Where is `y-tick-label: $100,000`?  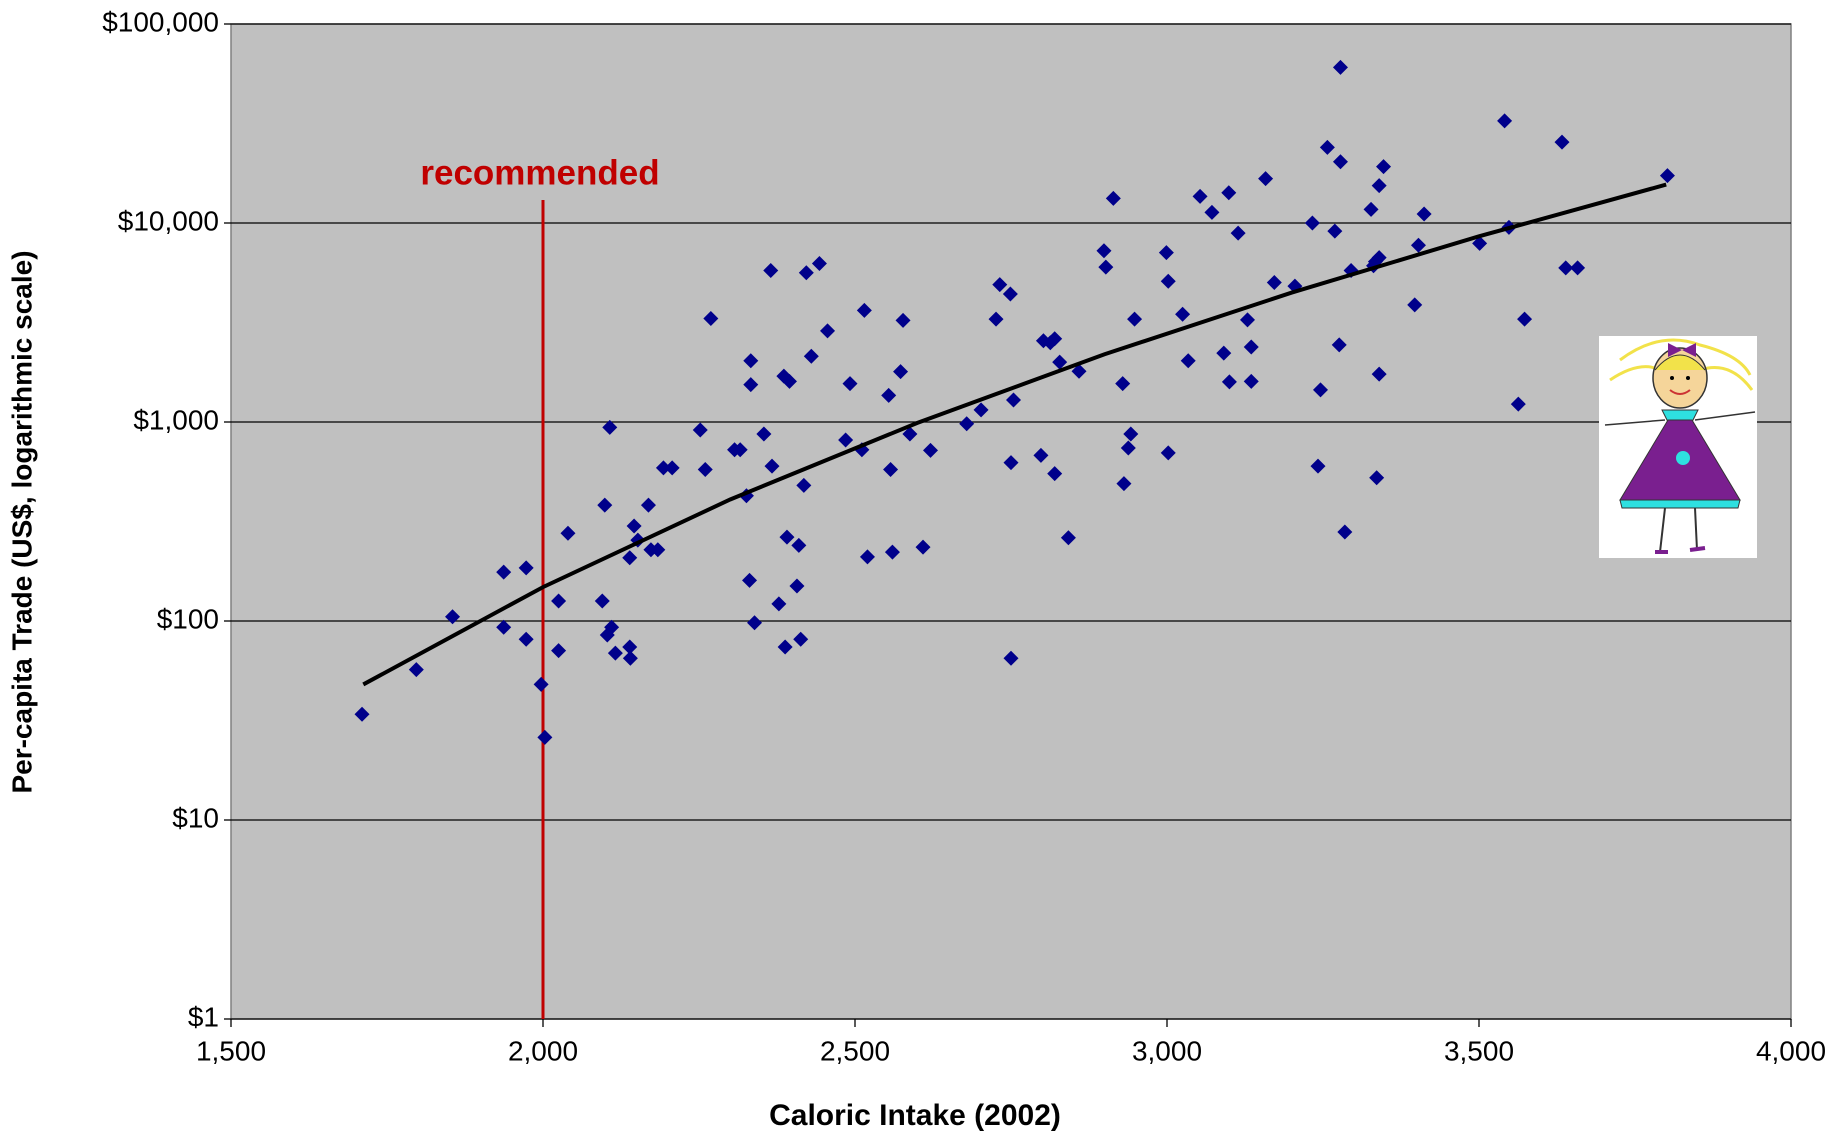
y-tick-label: $100,000 is located at coordinates (160, 21).